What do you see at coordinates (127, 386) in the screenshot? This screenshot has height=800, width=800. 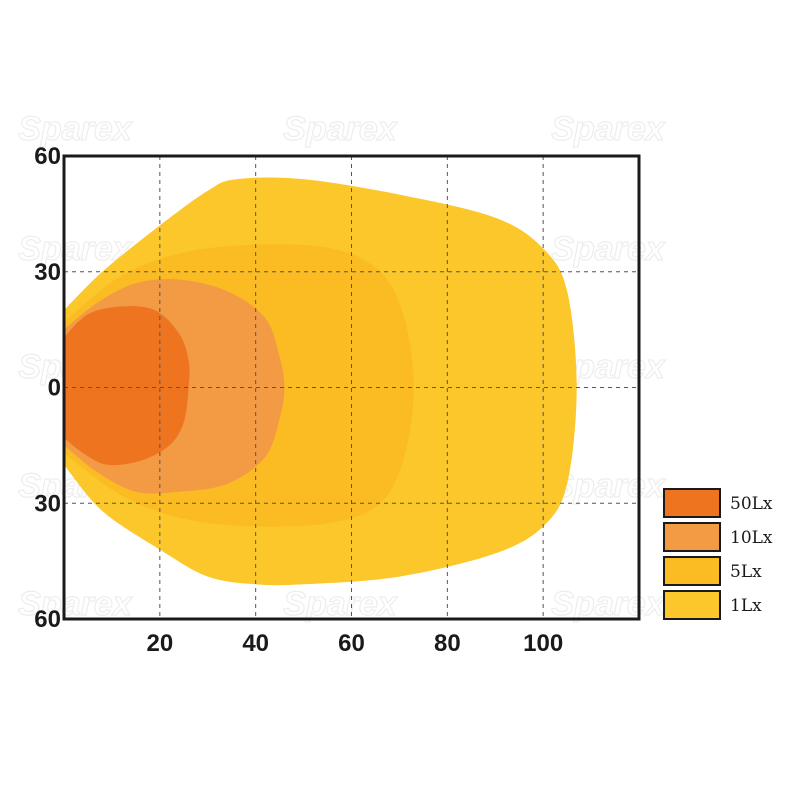 I see `contour-50lx` at bounding box center [127, 386].